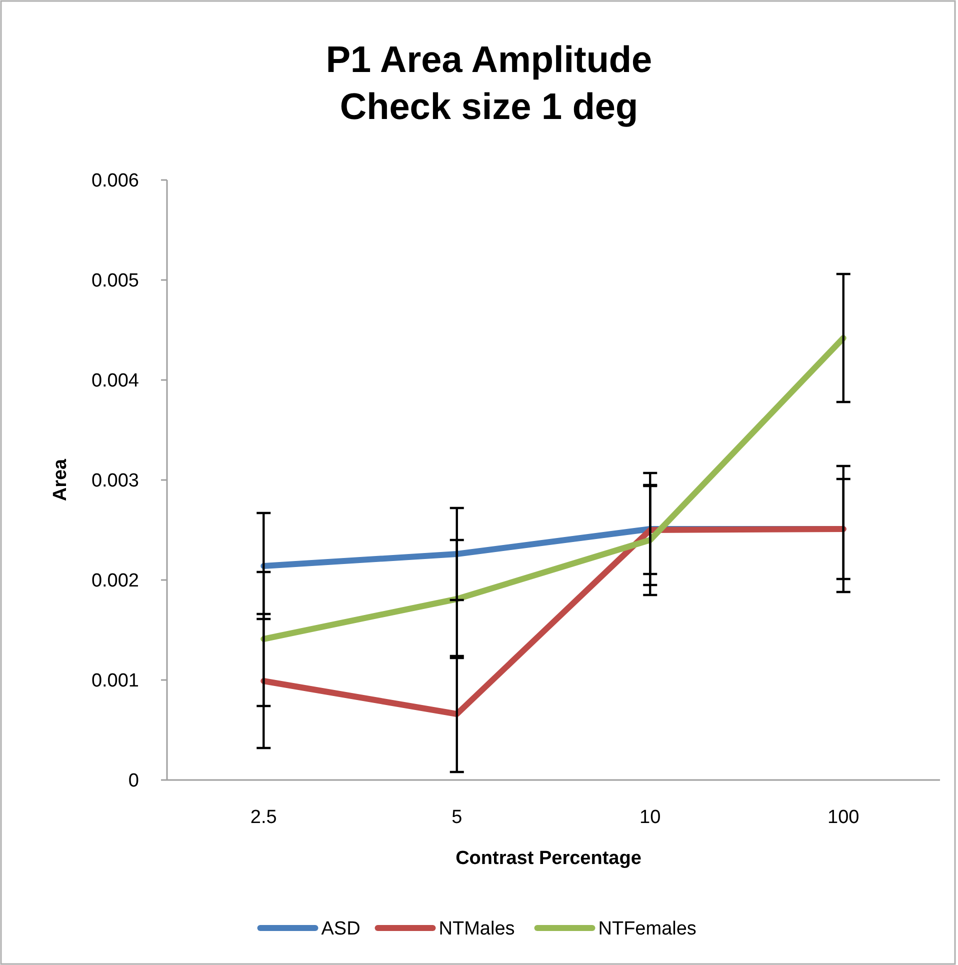  I want to click on legend-label: ASD, so click(340, 929).